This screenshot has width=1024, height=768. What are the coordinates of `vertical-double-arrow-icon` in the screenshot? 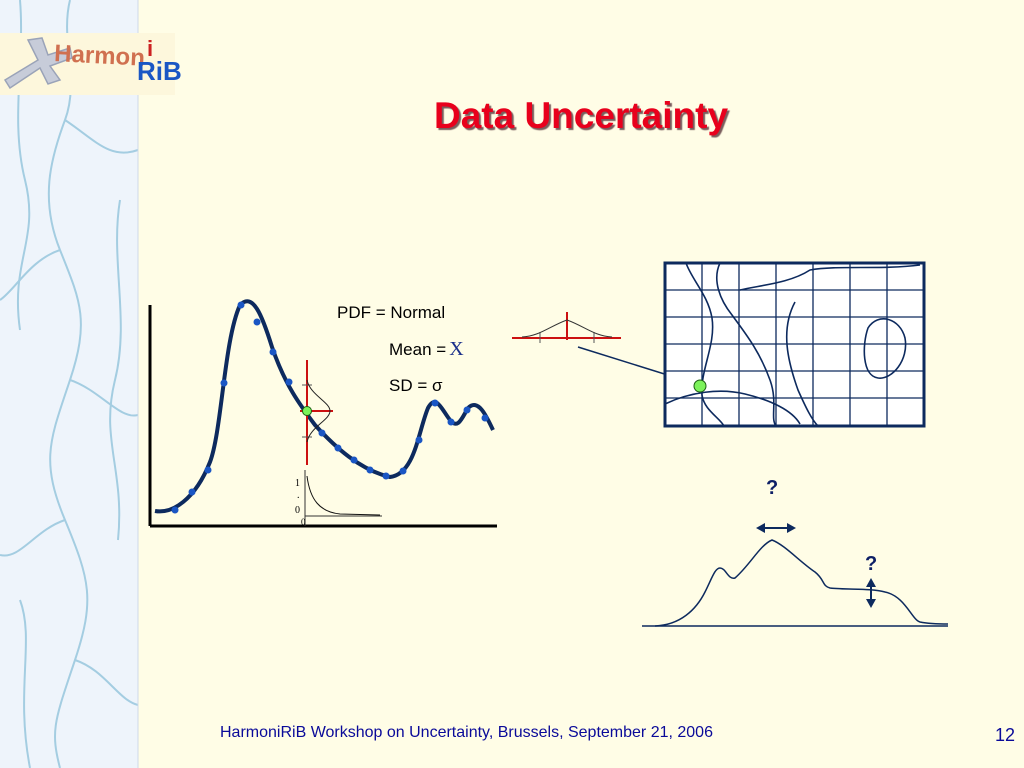 It's located at (871, 593).